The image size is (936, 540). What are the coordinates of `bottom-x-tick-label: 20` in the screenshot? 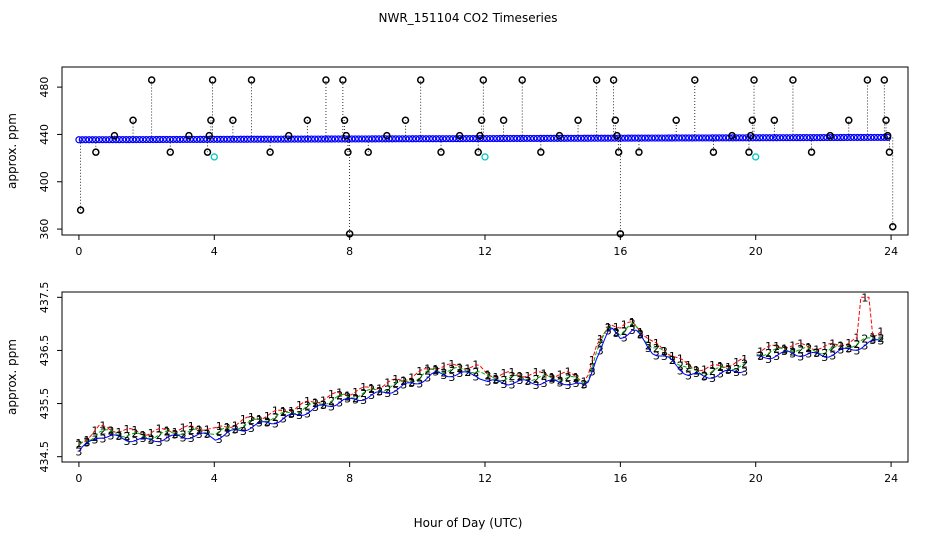 It's located at (756, 478).